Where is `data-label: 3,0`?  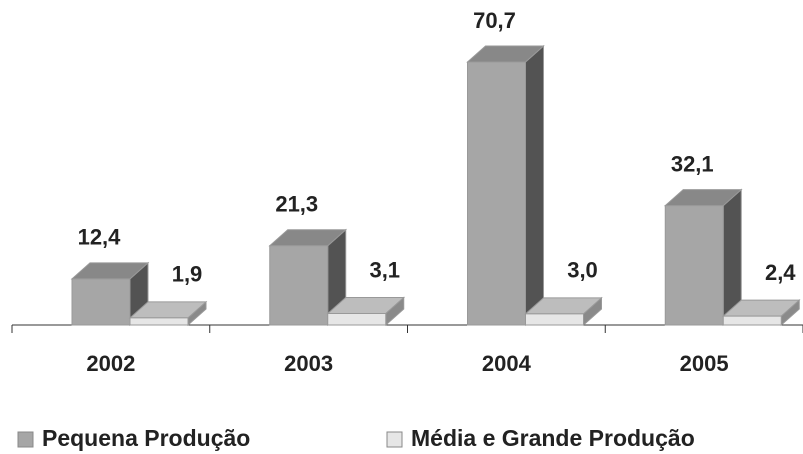 data-label: 3,0 is located at coordinates (582, 270).